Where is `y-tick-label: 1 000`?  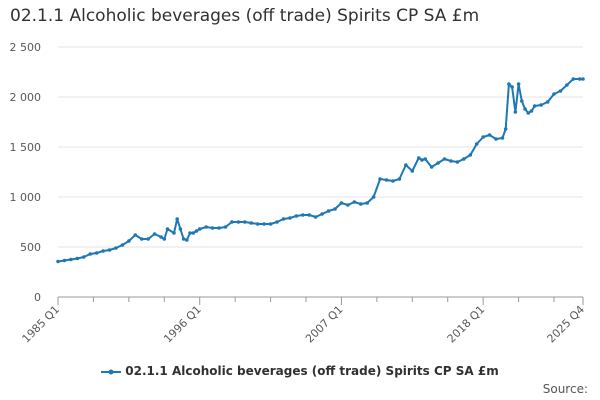 y-tick-label: 1 000 is located at coordinates (26, 197).